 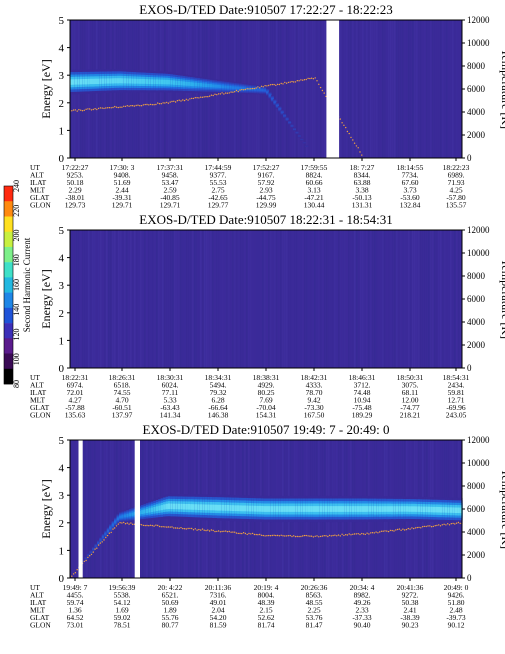 What do you see at coordinates (46, 508) in the screenshot?
I see `y-axis-label: Energy [eV]` at bounding box center [46, 508].